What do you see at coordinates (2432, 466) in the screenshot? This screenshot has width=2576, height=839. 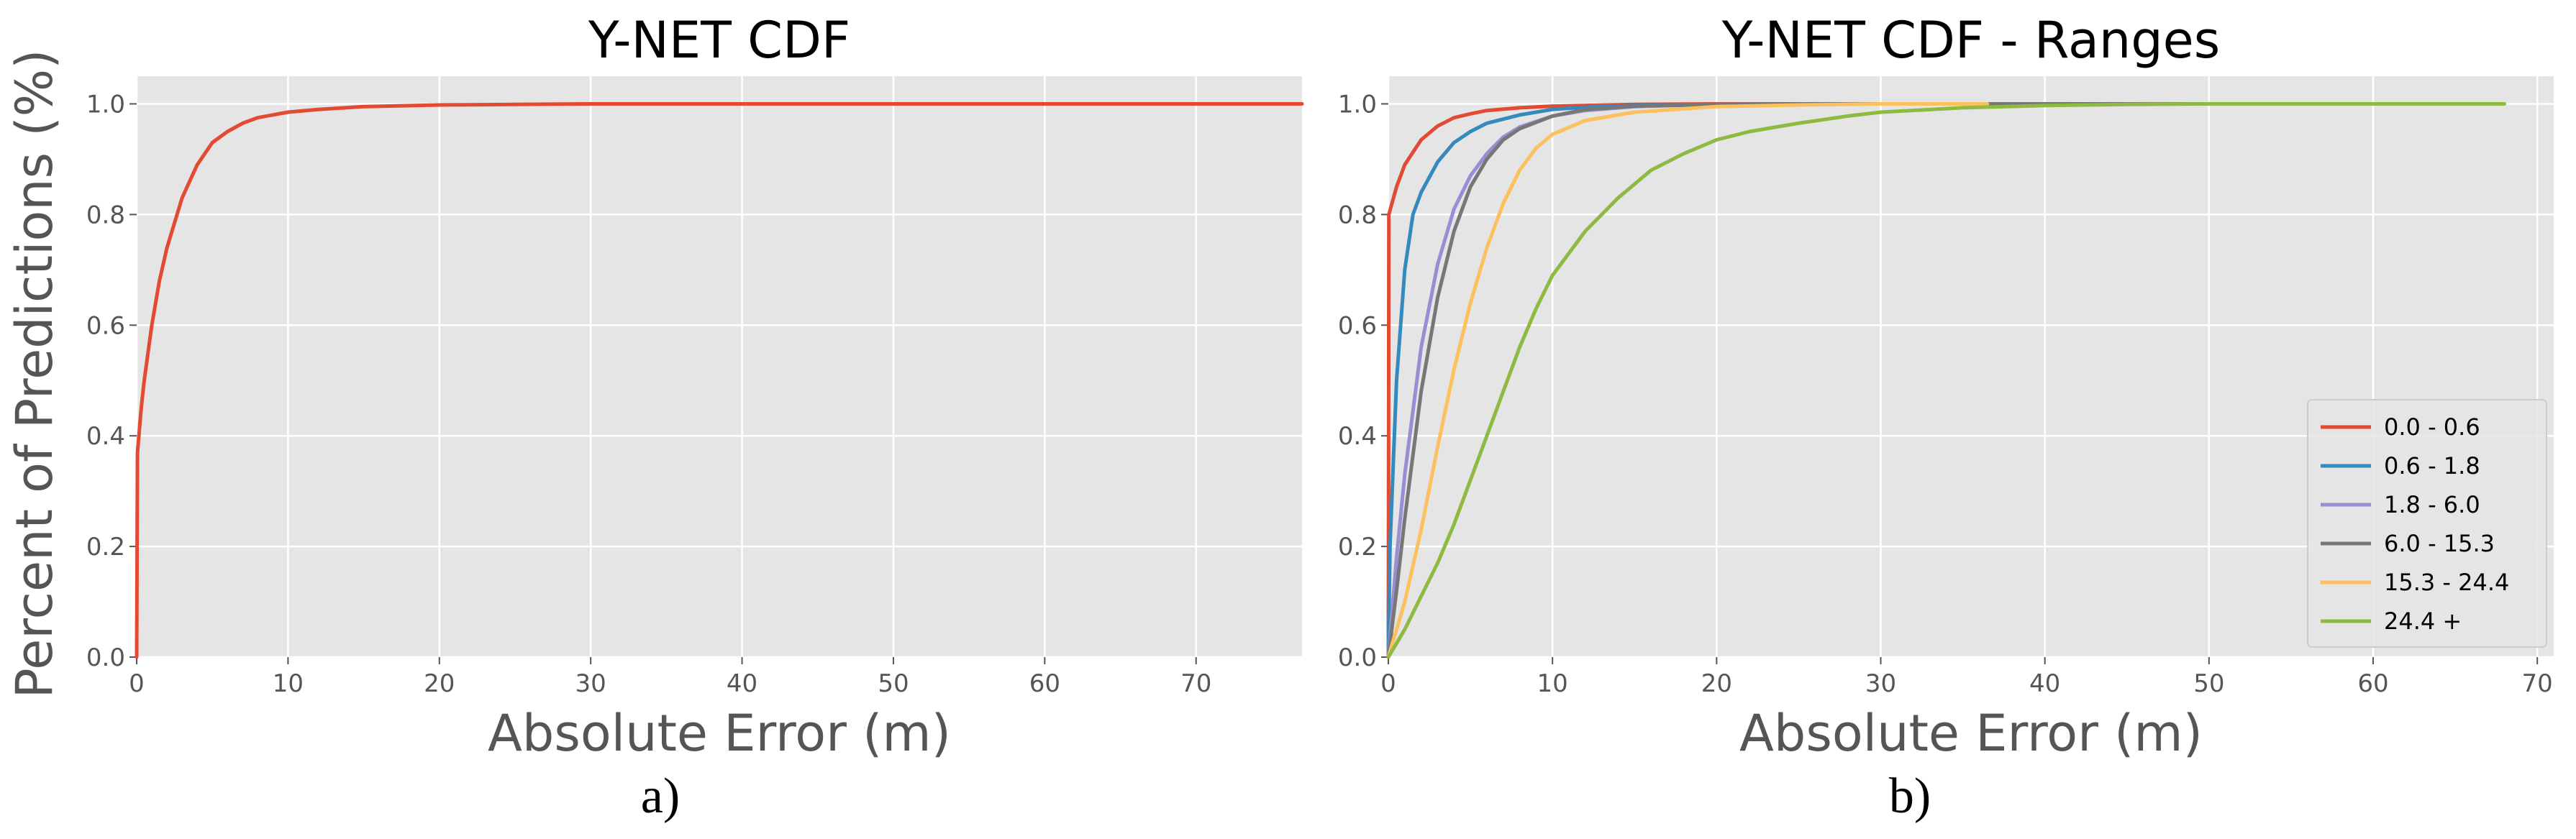 I see `legend-label: 0.6 - 1.8` at bounding box center [2432, 466].